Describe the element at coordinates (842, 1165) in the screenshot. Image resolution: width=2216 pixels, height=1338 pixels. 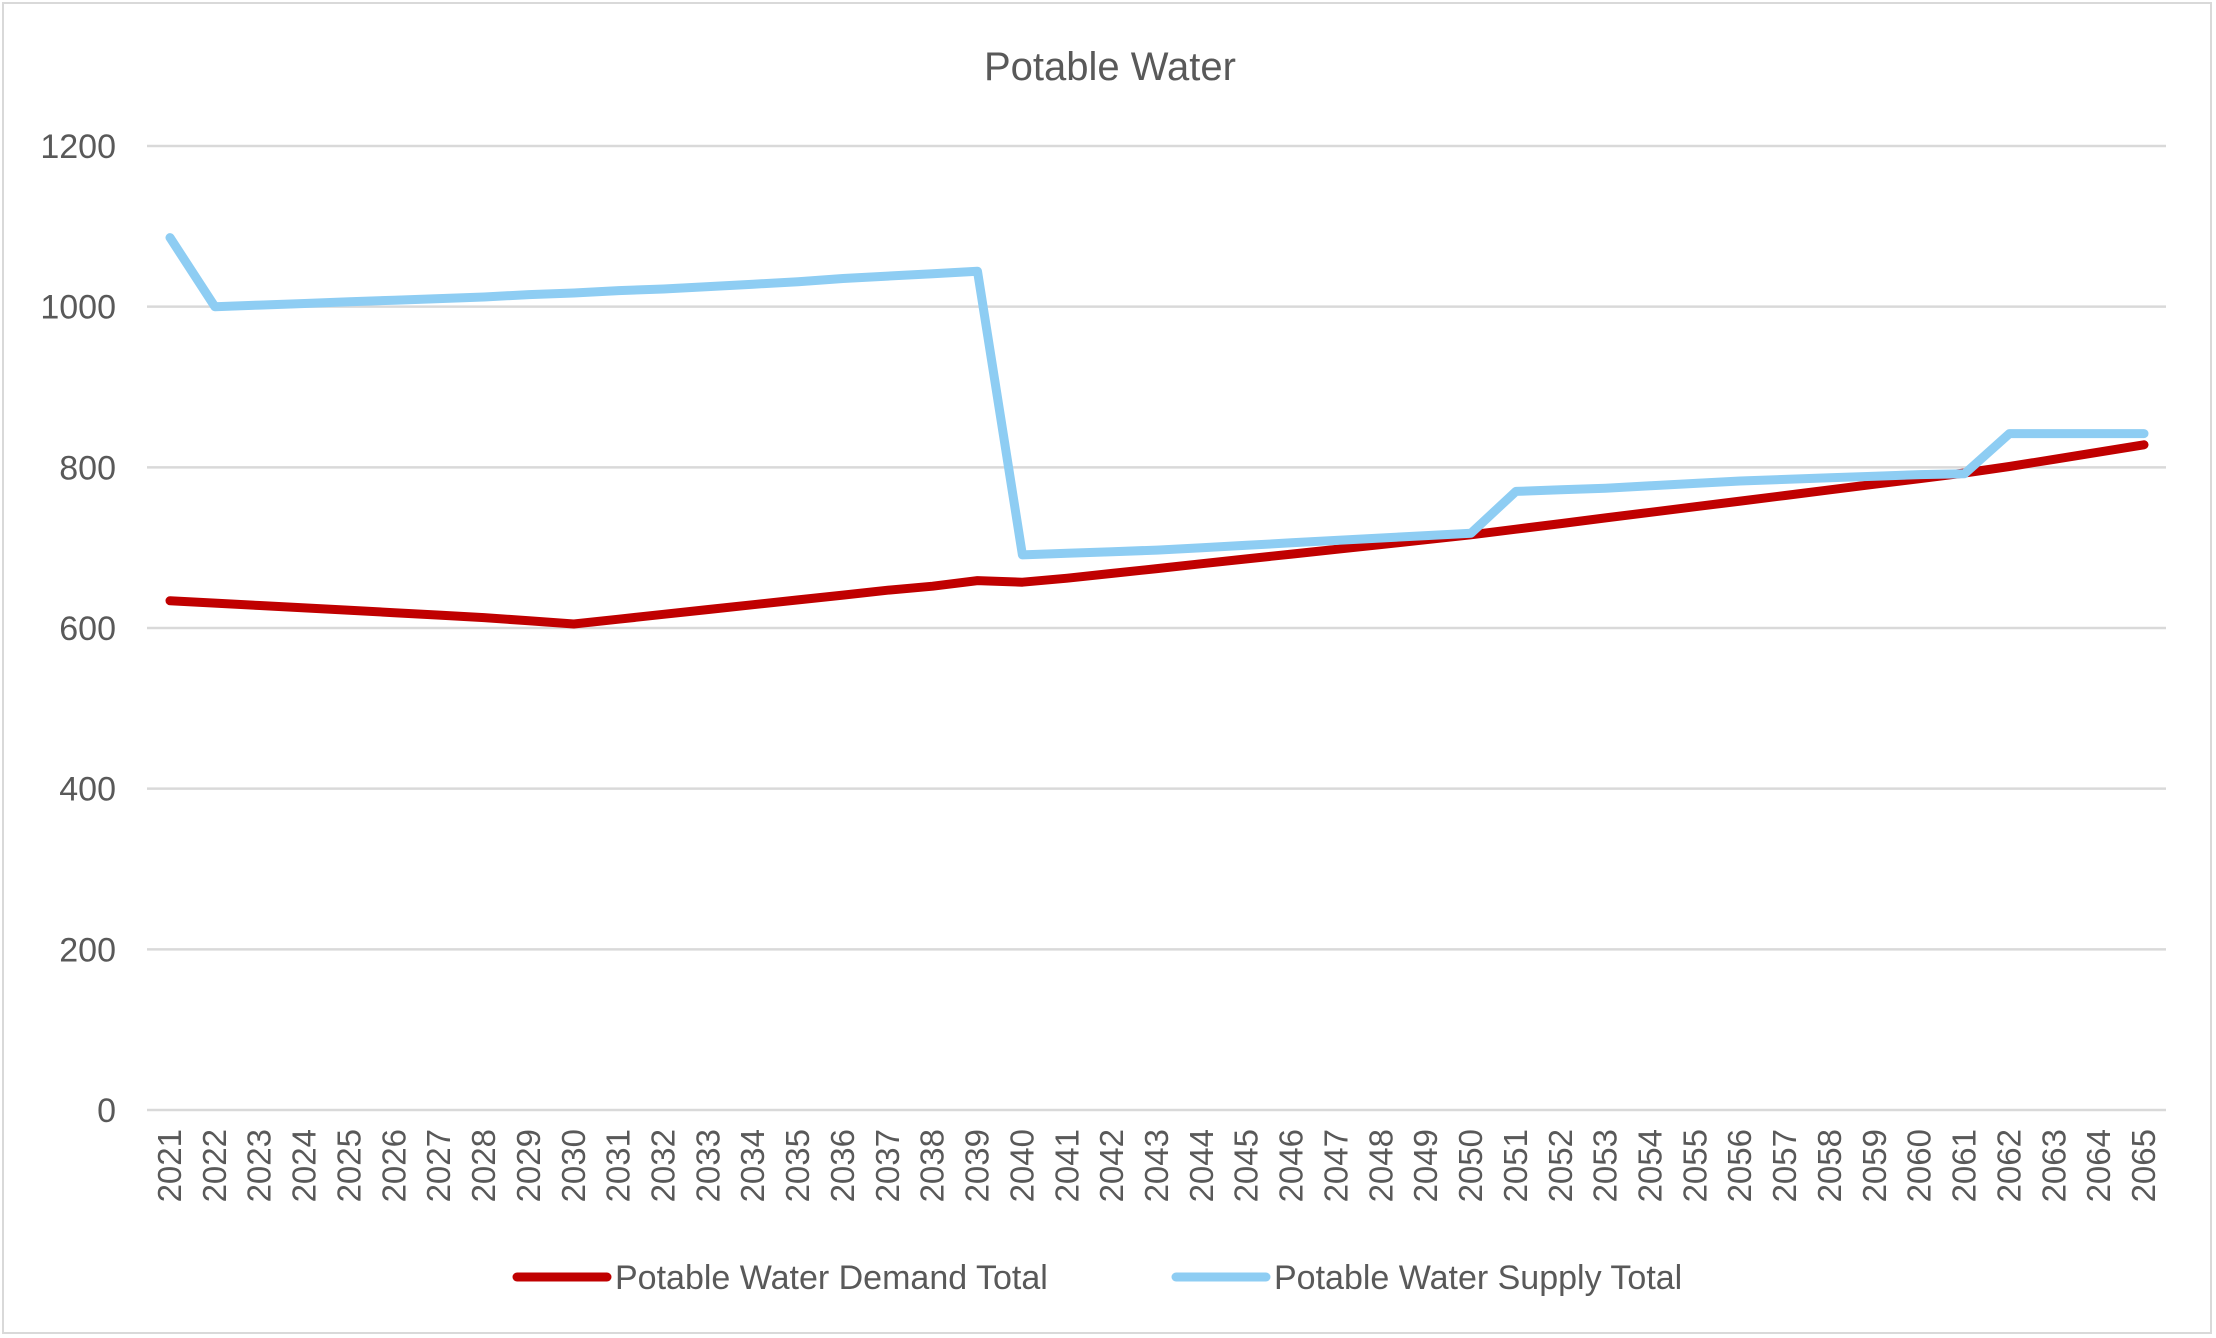
I see `x-tick-label: 2036` at that location.